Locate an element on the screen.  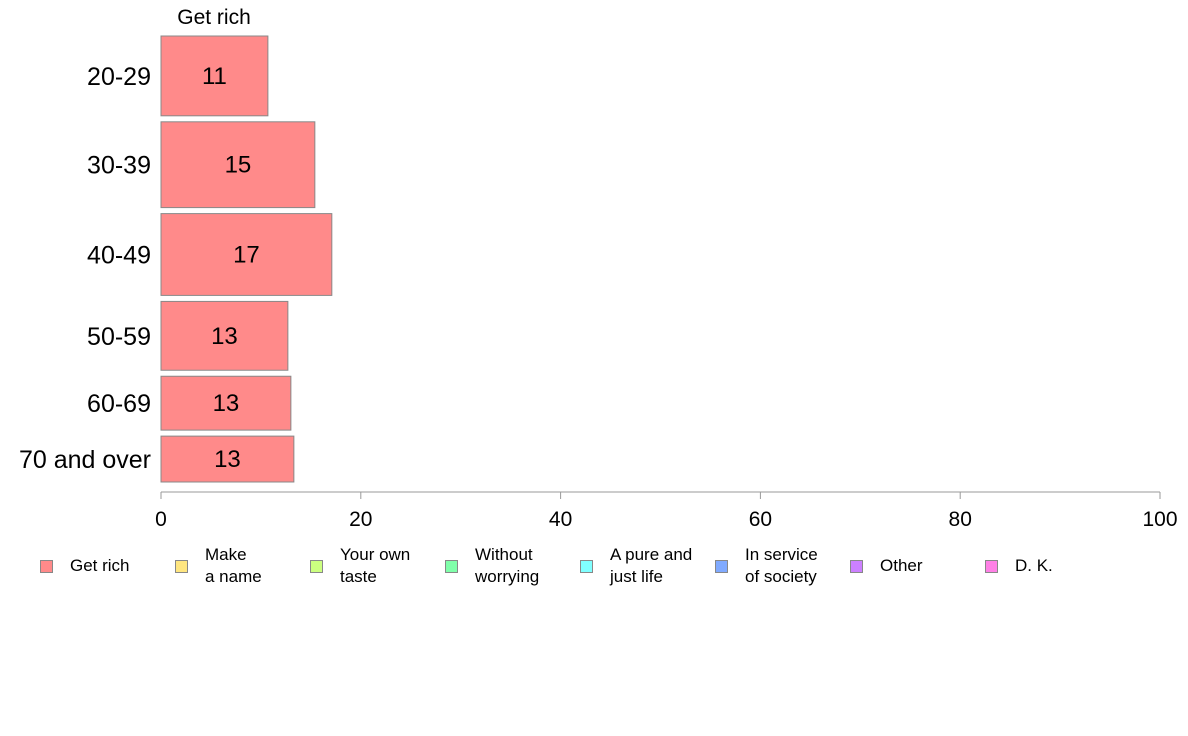
x-tick-label: 20 is located at coordinates (360, 519).